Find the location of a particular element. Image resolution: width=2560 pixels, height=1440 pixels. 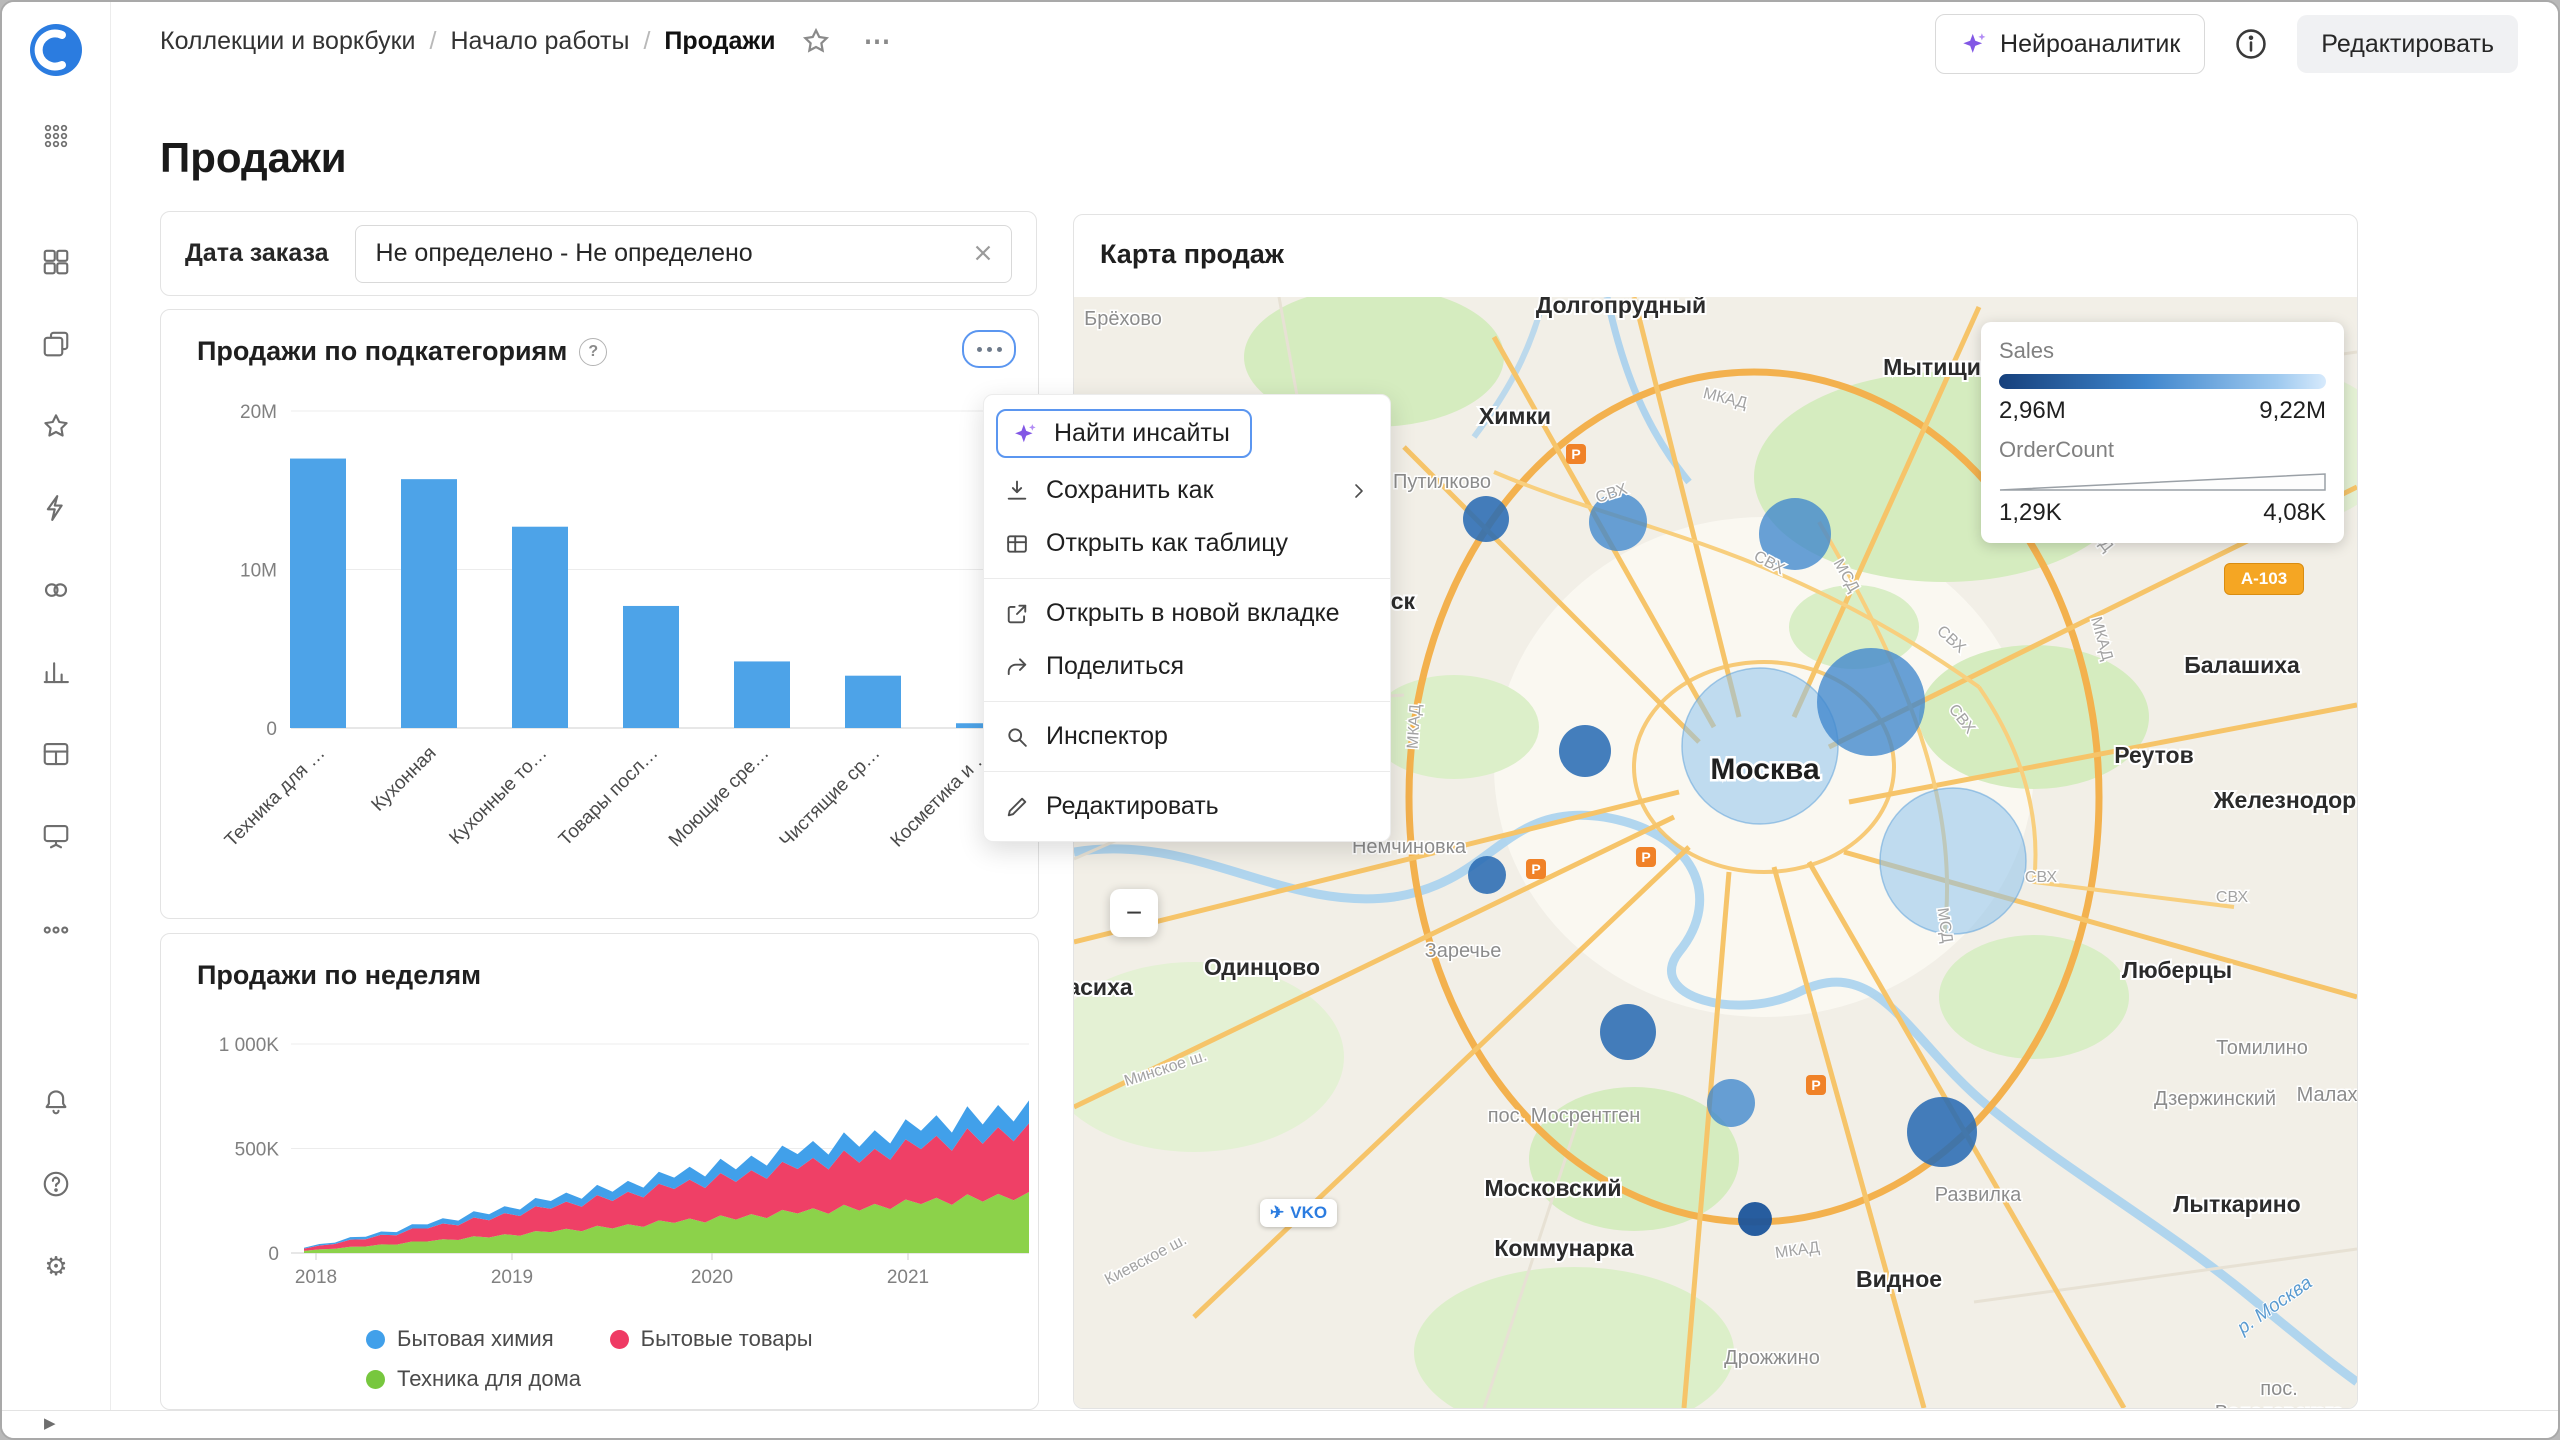

map-legend: Sales 2,96М 9,22М OrderCount 1,29K 4,08K is located at coordinates (2162, 432).